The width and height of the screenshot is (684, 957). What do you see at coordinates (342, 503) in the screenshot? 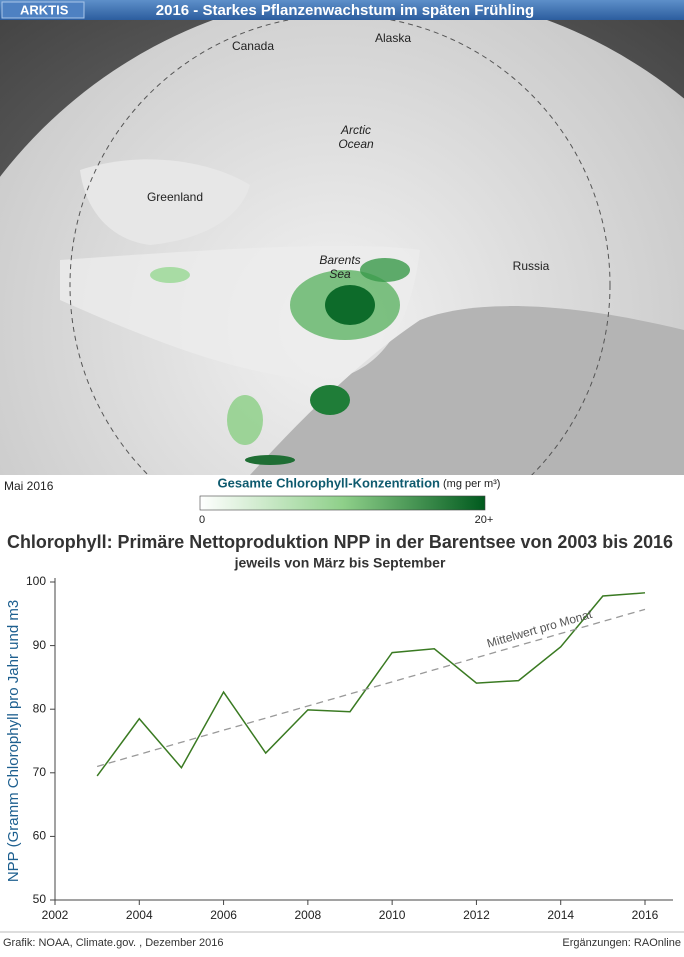
I see `legend-scale` at bounding box center [342, 503].